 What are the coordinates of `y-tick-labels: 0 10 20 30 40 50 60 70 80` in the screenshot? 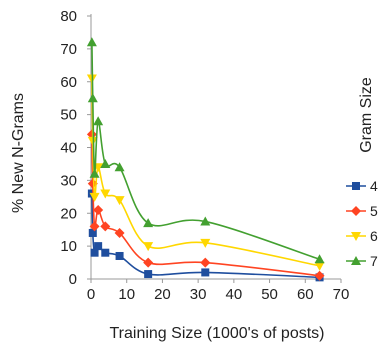 It's located at (68, 148).